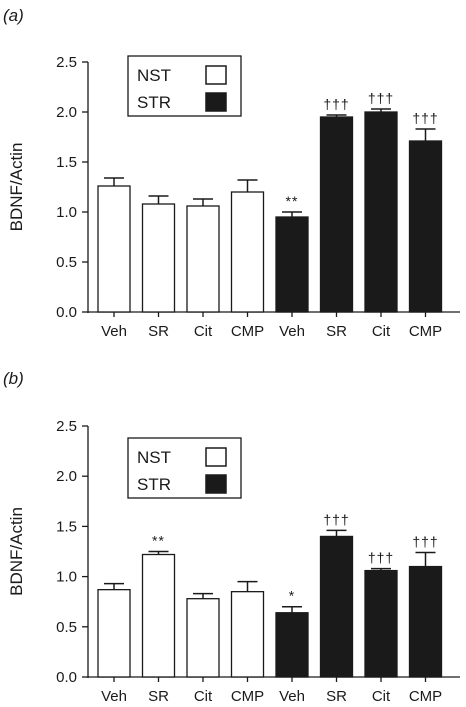 This screenshot has width=466, height=707. Describe the element at coordinates (13, 15) in the screenshot. I see `panel-label: (a)` at that location.